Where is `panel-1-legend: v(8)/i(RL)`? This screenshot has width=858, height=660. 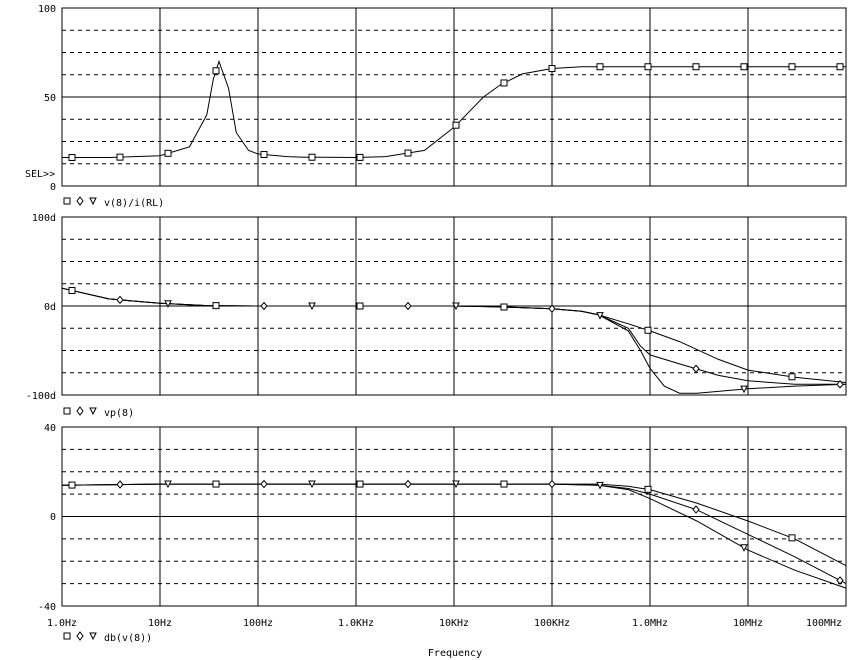
panel-1-legend: v(8)/i(RL) is located at coordinates (113, 202).